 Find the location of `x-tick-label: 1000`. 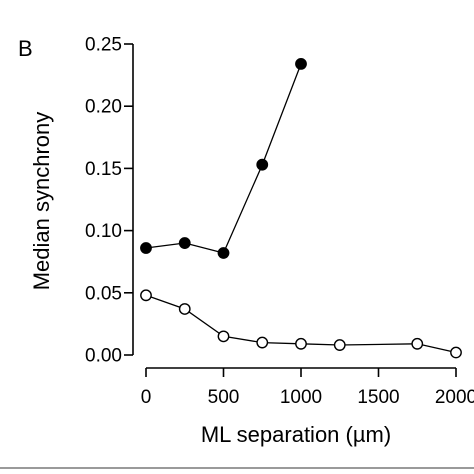

x-tick-label: 1000 is located at coordinates (301, 397).